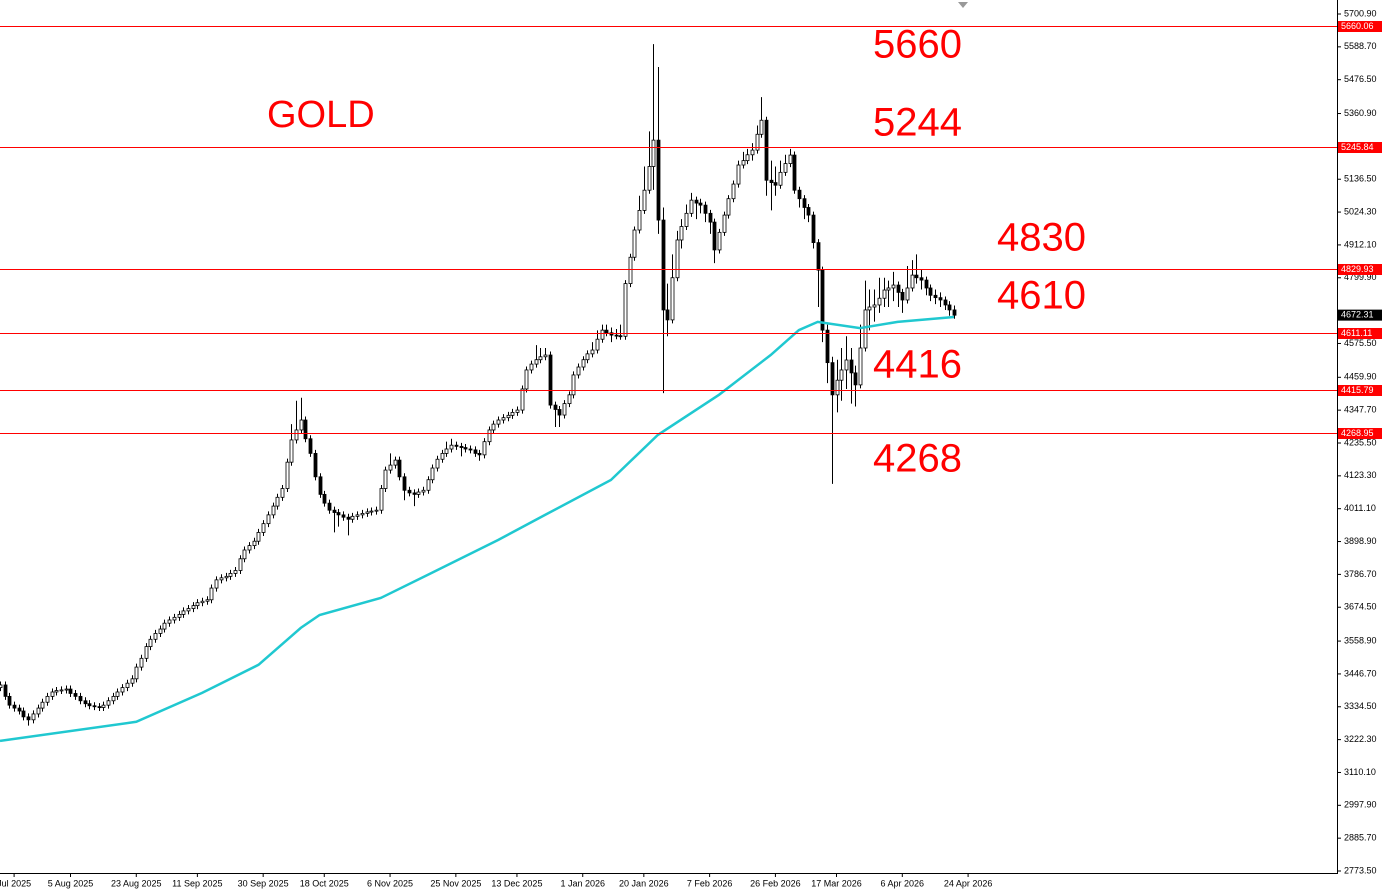 The height and width of the screenshot is (896, 1385). What do you see at coordinates (582, 883) in the screenshot?
I see `x-tick-label: 1 Jan 2026` at bounding box center [582, 883].